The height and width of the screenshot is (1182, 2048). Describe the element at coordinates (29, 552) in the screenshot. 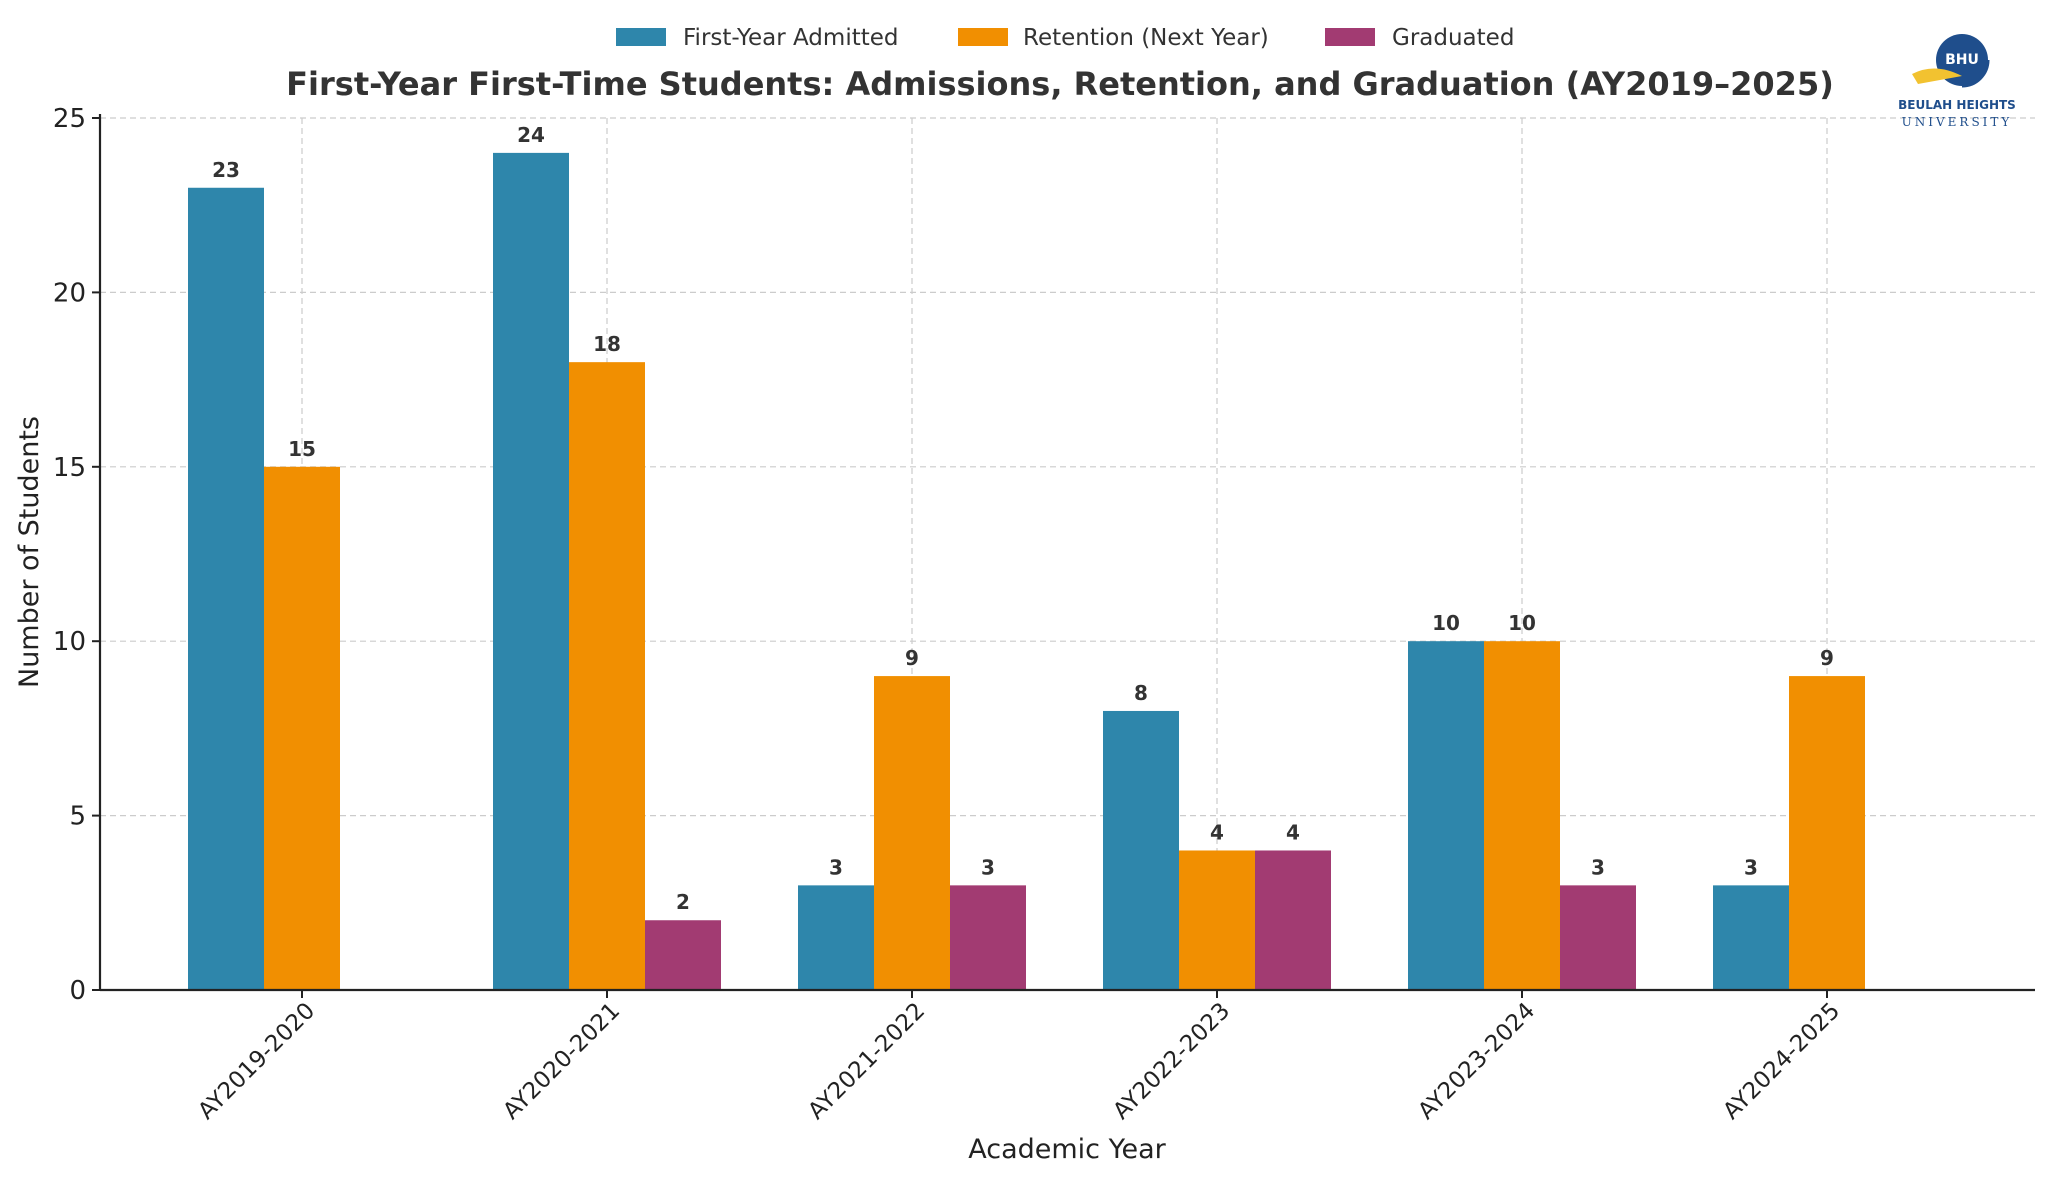

I see `y-axis-label: Number of Students` at that location.